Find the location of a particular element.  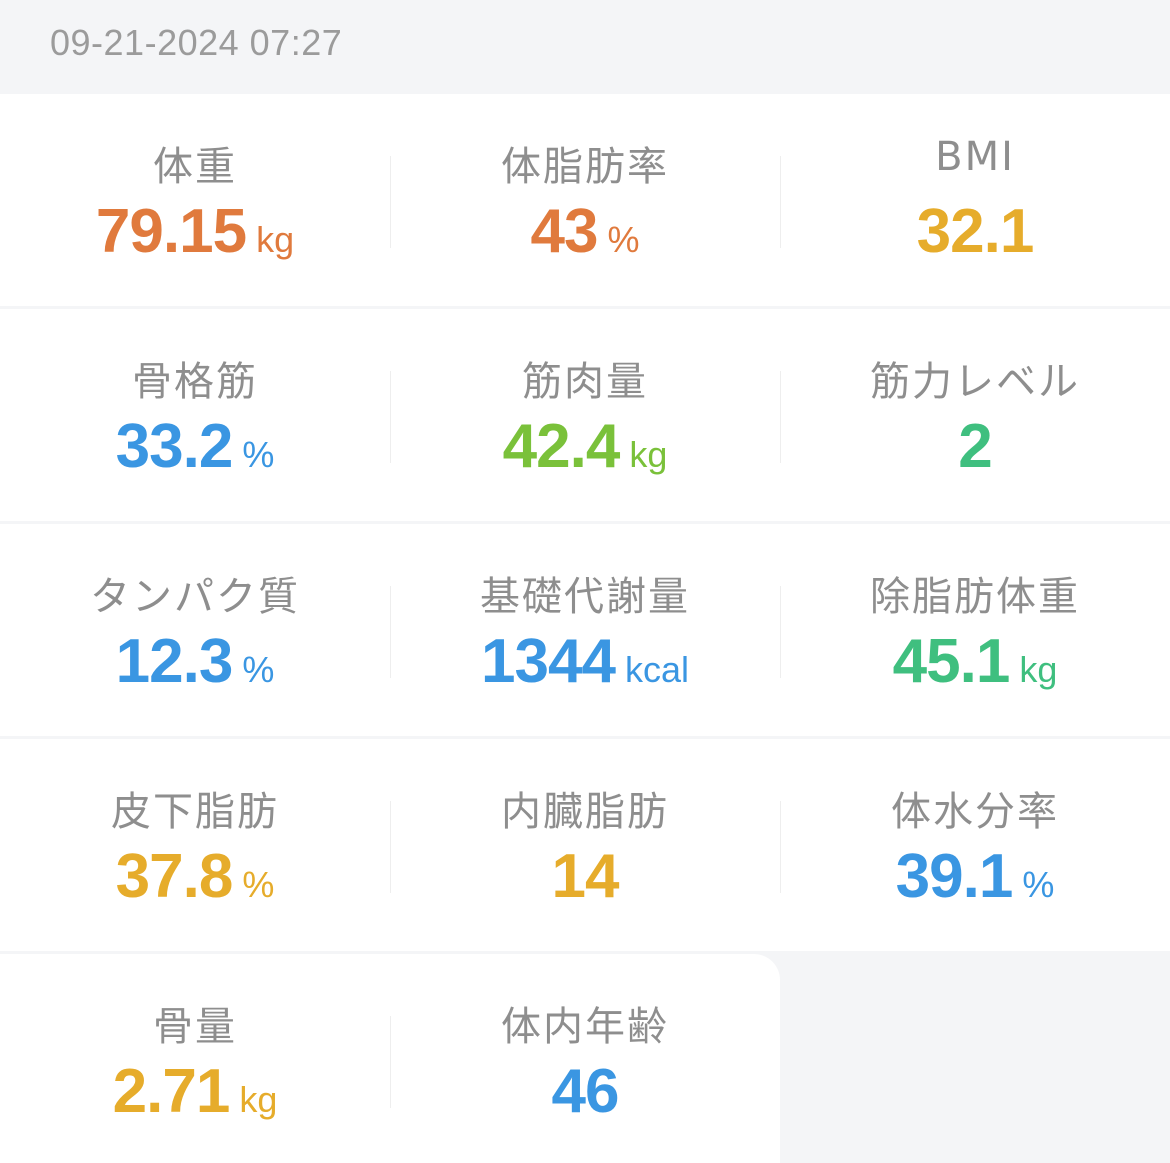

metric-cell-skeletal-muscle: 骨格筋 33.2% is located at coordinates (195, 415).